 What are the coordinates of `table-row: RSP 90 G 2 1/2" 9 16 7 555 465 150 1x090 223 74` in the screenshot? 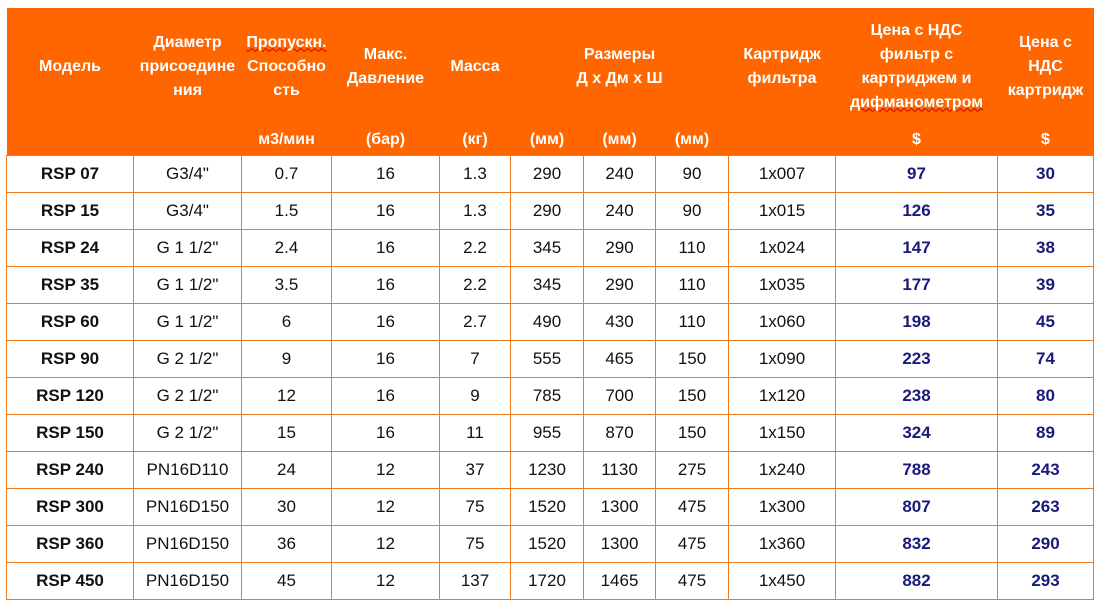 It's located at (550, 359).